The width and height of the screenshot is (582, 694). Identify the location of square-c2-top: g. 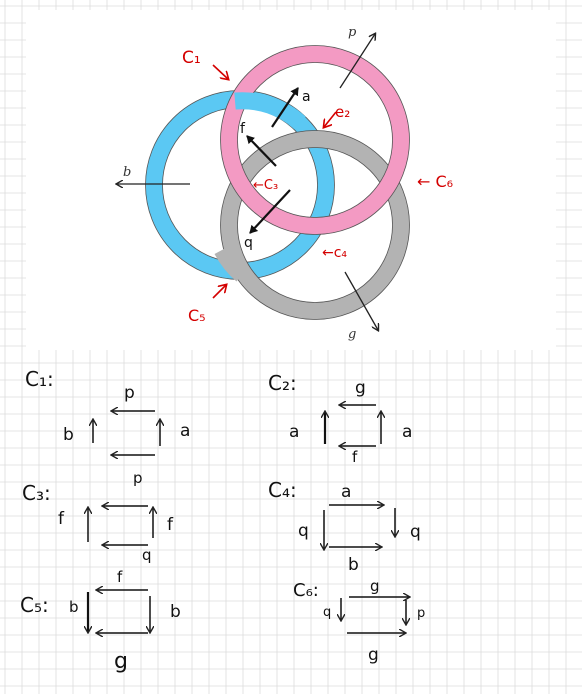
(360, 388).